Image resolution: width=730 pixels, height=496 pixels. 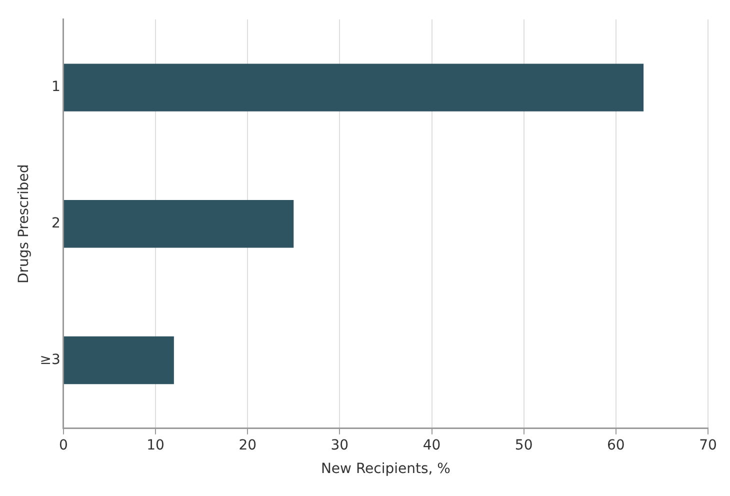 What do you see at coordinates (56, 87) in the screenshot?
I see `y-tick-label: 1` at bounding box center [56, 87].